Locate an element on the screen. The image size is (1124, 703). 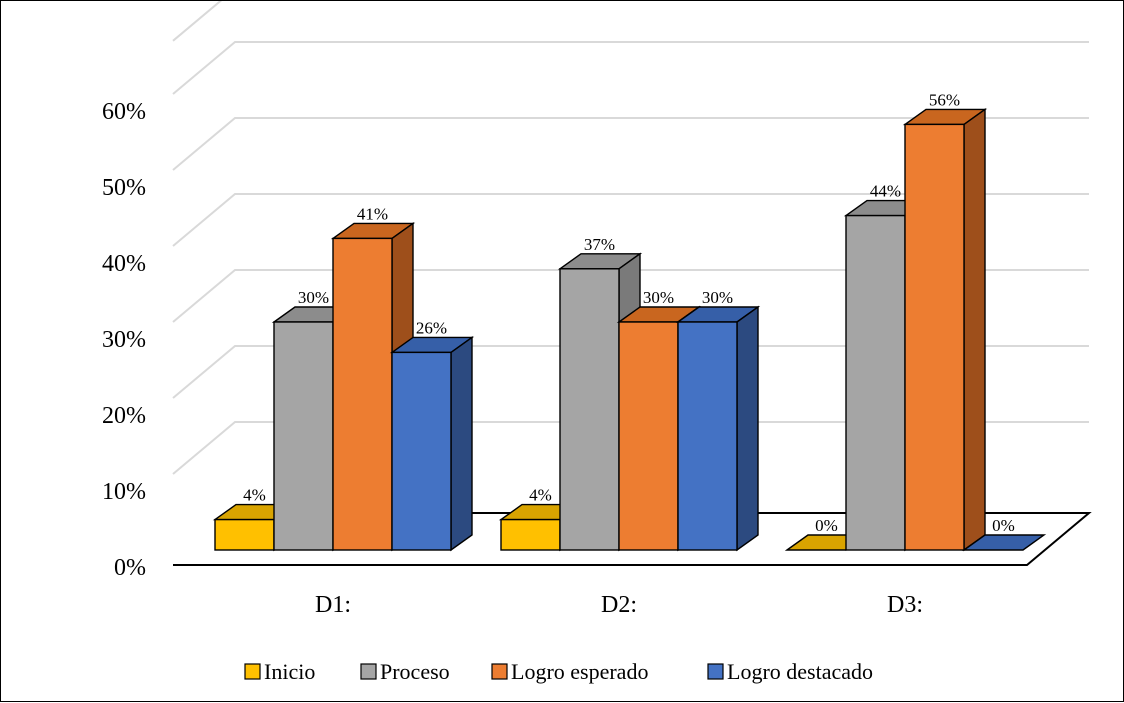
legend-label: Inicio is located at coordinates (289, 671).